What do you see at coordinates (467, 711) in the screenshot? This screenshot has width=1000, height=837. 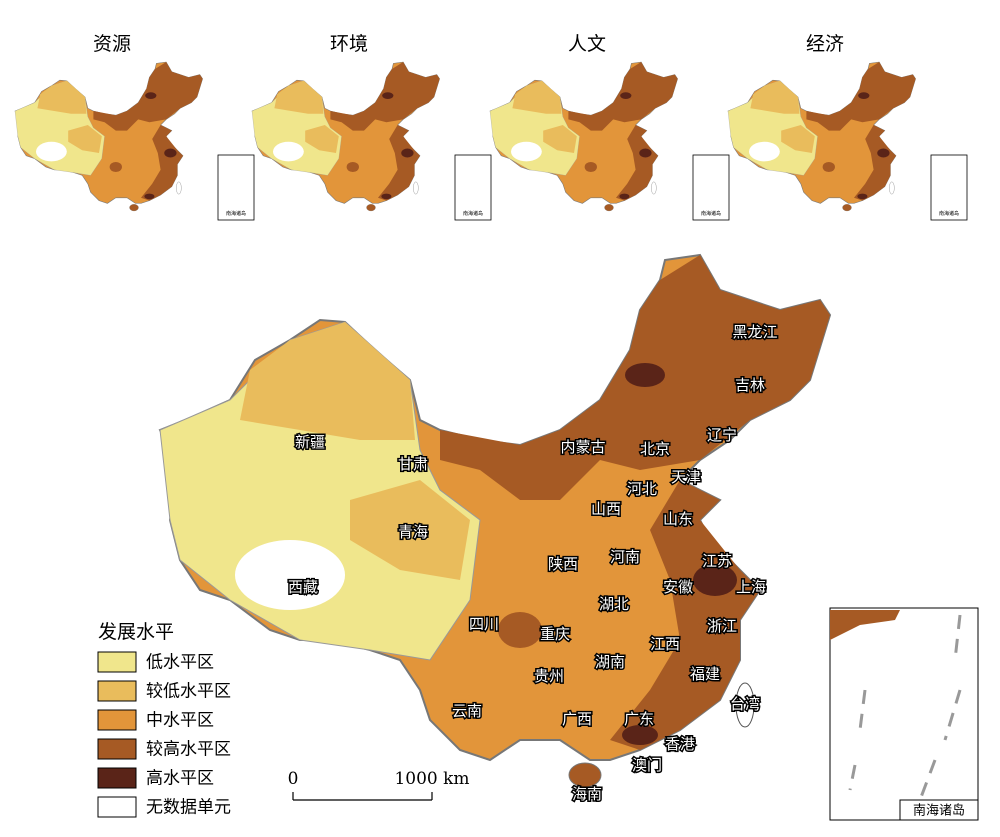 I see `province-label: 云南` at bounding box center [467, 711].